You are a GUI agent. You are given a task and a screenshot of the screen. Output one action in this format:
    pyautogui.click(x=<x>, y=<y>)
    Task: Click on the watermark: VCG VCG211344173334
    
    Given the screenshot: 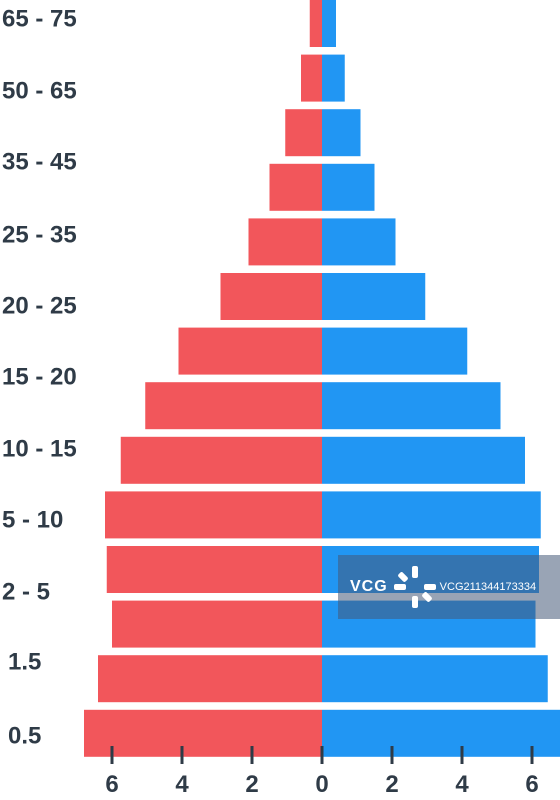 What is the action you would take?
    pyautogui.click(x=449, y=587)
    